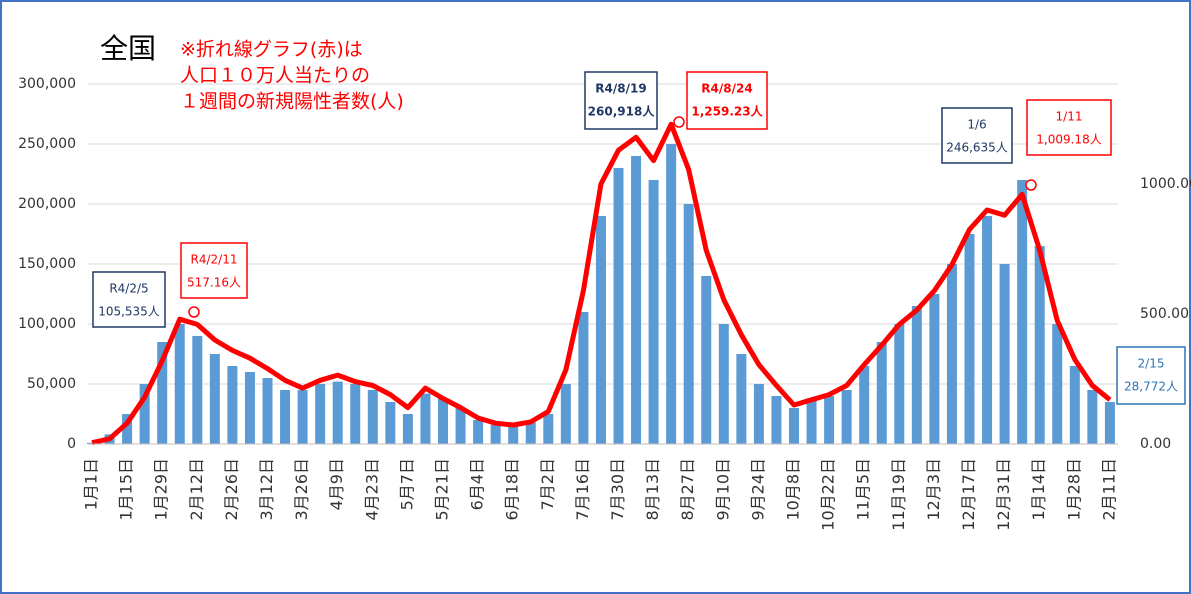  What do you see at coordinates (371, 489) in the screenshot?
I see `x-tick-label: 4月23日` at bounding box center [371, 489].